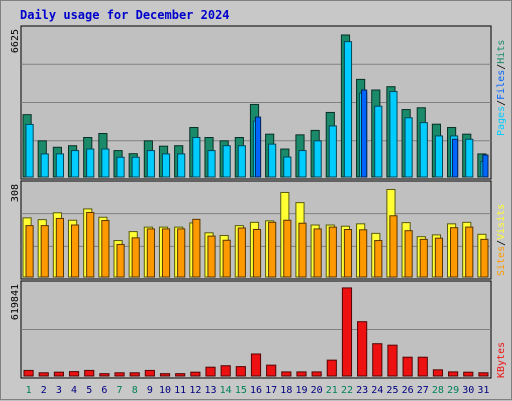 This screenshot has width=512, height=401. I want to click on y-max-label: 308, so click(15, 193).